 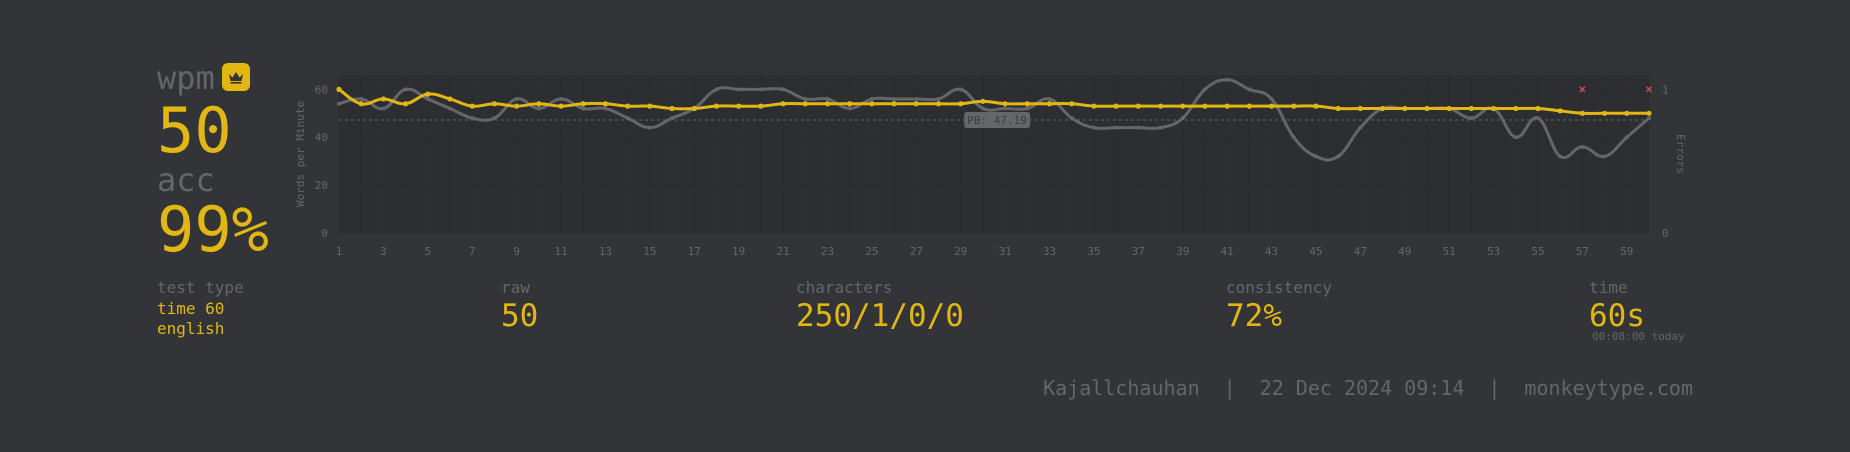 What do you see at coordinates (1449, 251) in the screenshot?
I see `x-tick-label: 51` at bounding box center [1449, 251].